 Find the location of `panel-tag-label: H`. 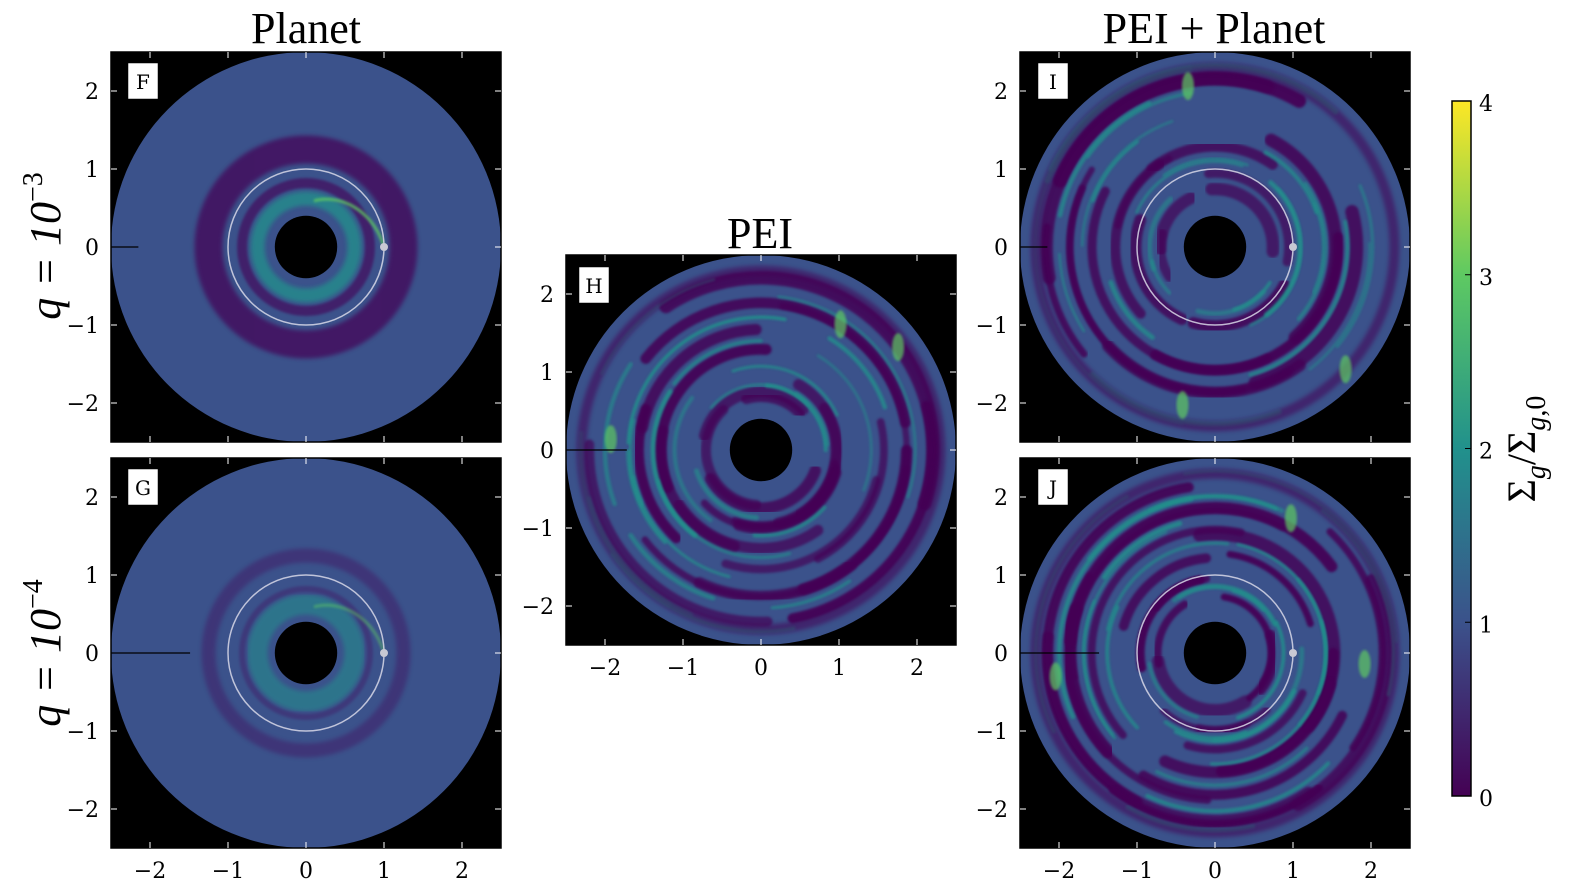

panel-tag-label: H is located at coordinates (593, 286).